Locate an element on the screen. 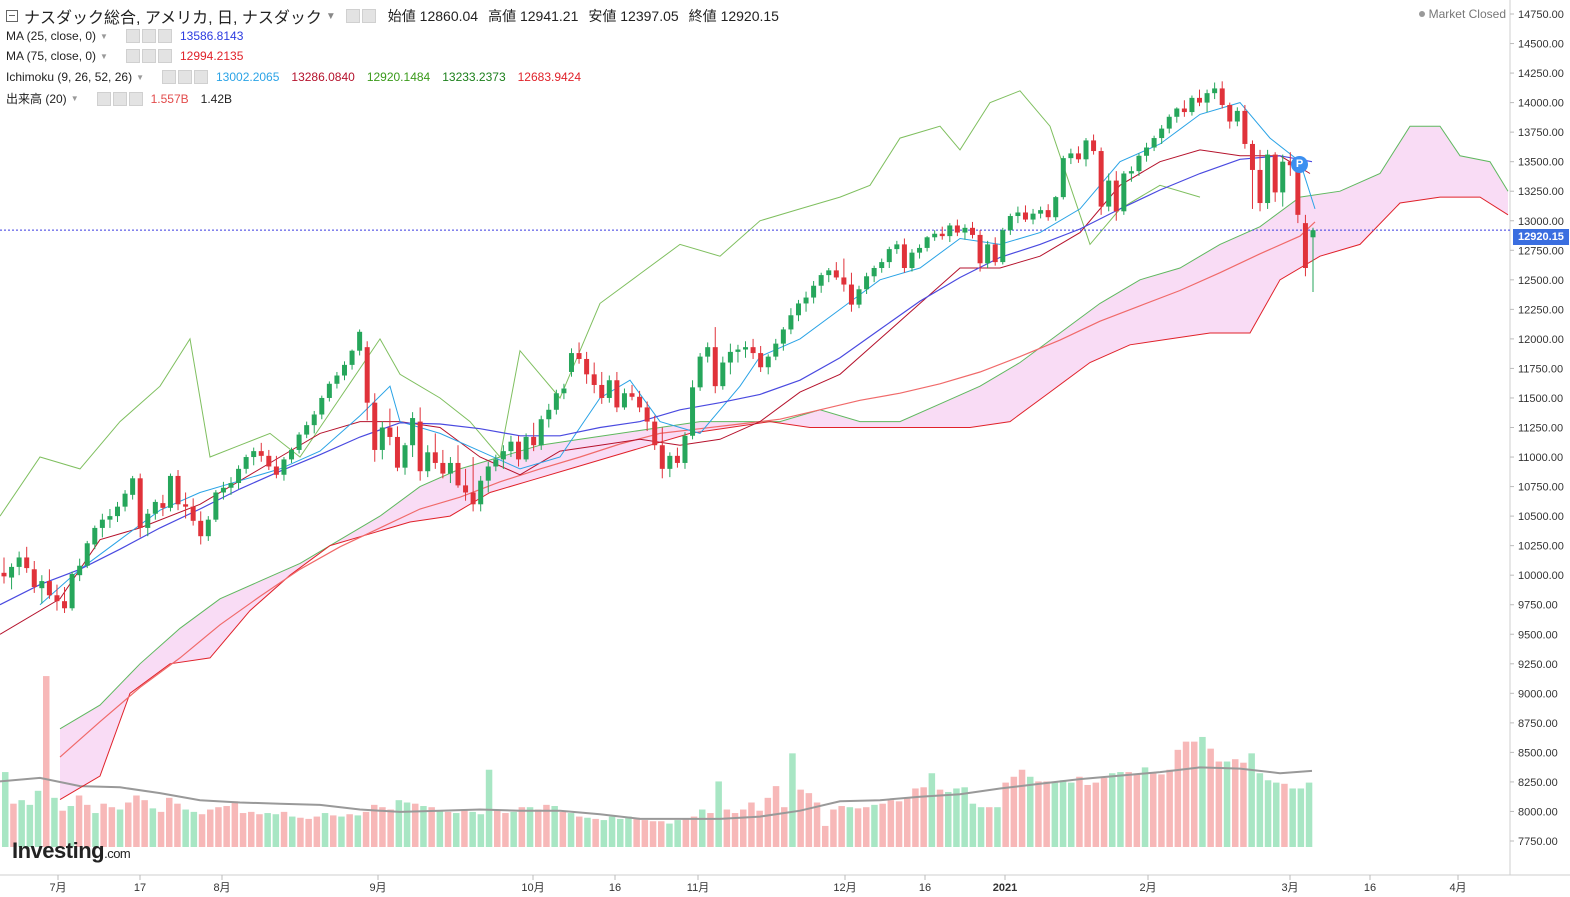 This screenshot has width=1570, height=897. indicator-legend: MA (75, close, 0) ▼ 12994.2135 is located at coordinates (130, 56).